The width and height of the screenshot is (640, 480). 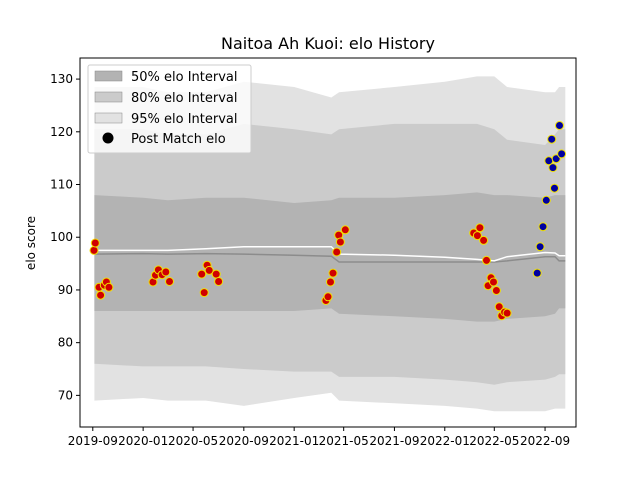 What do you see at coordinates (494, 441) in the screenshot?
I see `x-tick-label: 2022-05` at bounding box center [494, 441].